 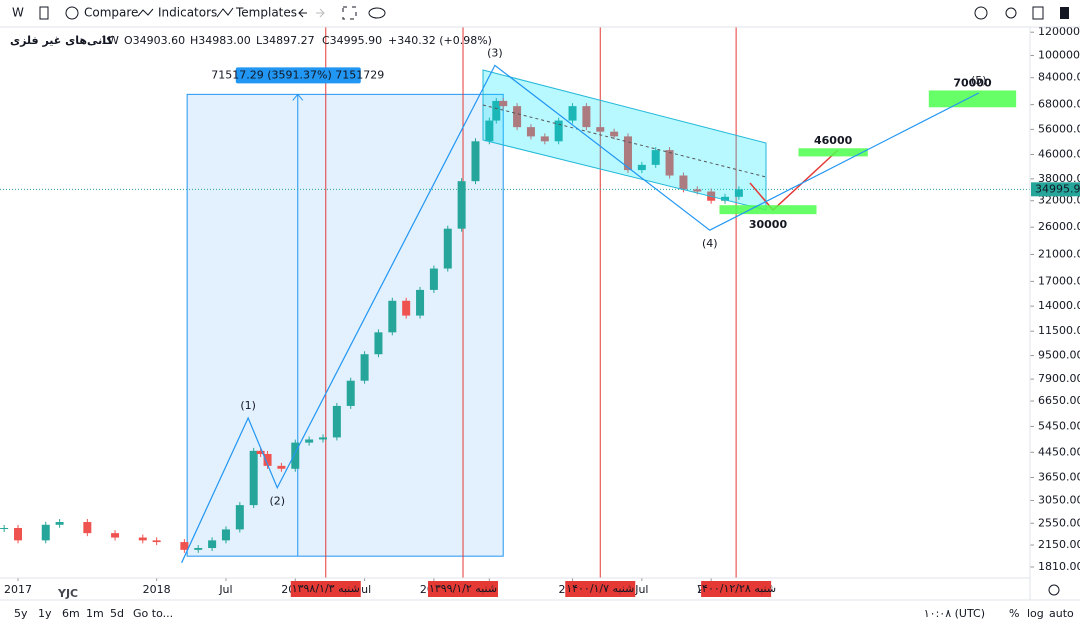 What do you see at coordinates (1014, 613) in the screenshot?
I see `percent-button: %` at bounding box center [1014, 613].